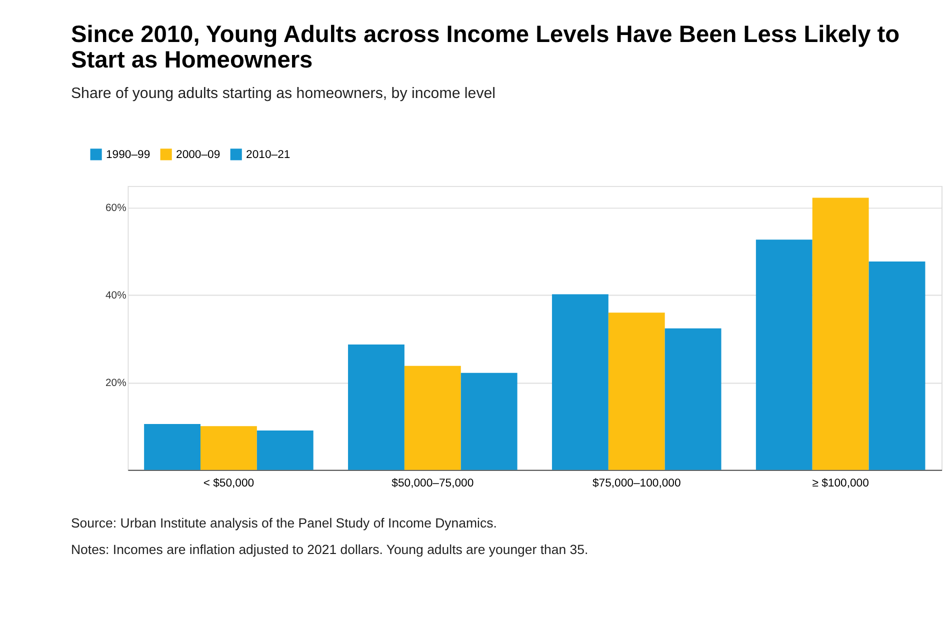 This screenshot has width=951, height=636. I want to click on y-tick-label: 20%, so click(116, 383).